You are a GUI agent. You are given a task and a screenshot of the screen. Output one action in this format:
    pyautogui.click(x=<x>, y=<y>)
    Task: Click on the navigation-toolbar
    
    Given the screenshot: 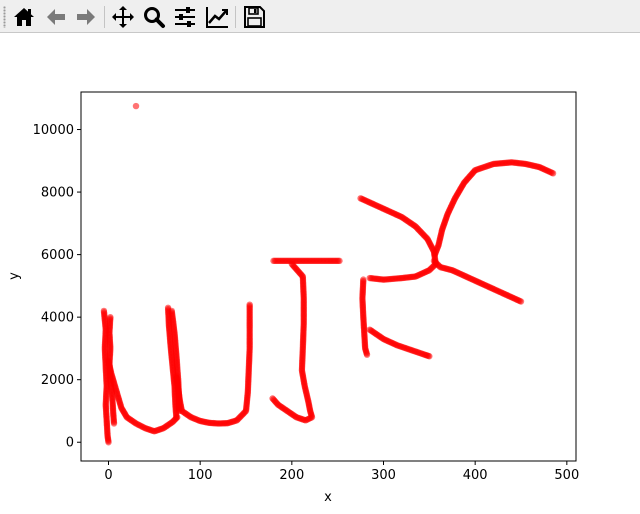 What is the action you would take?
    pyautogui.click(x=320, y=16)
    